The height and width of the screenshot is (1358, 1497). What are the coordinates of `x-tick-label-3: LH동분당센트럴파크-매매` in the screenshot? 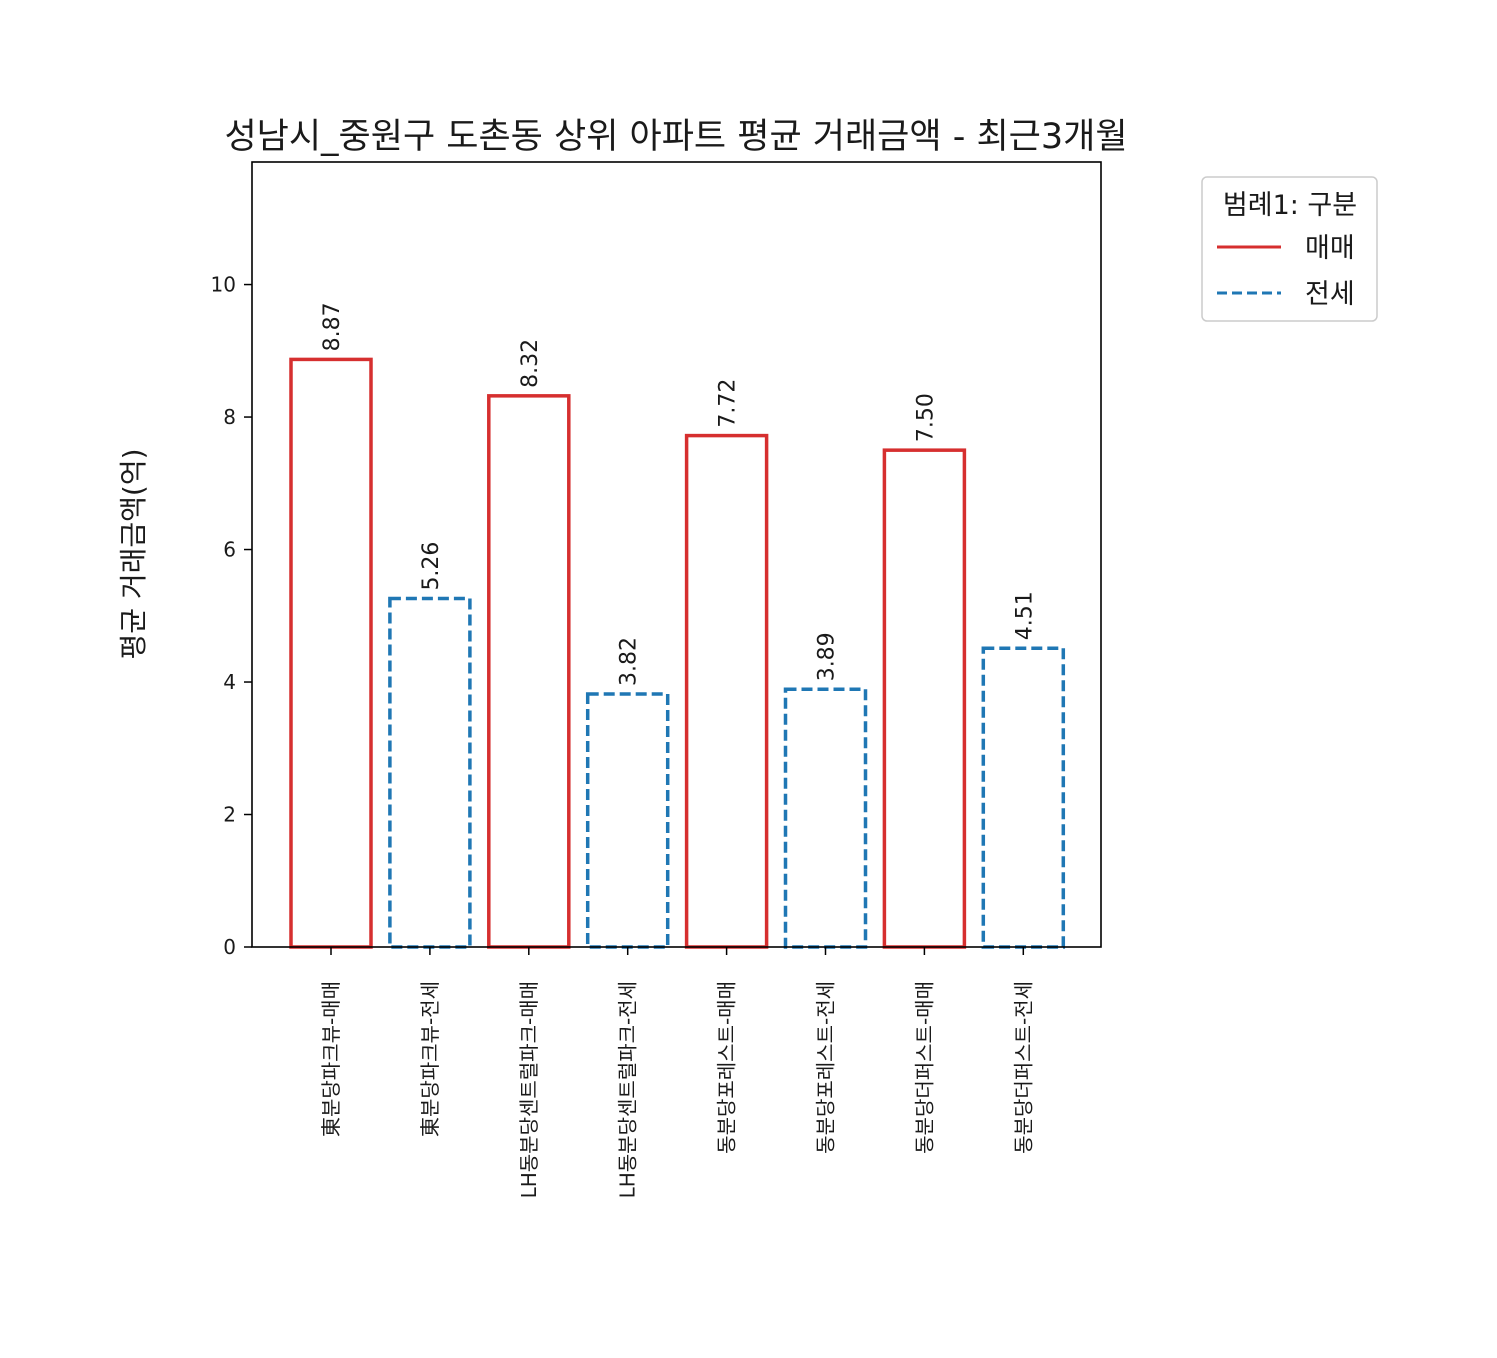 It's located at (529, 1089).